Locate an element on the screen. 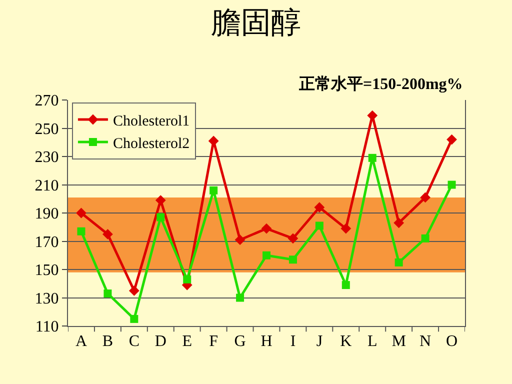  y-tick-label: 190 is located at coordinates (46, 214).